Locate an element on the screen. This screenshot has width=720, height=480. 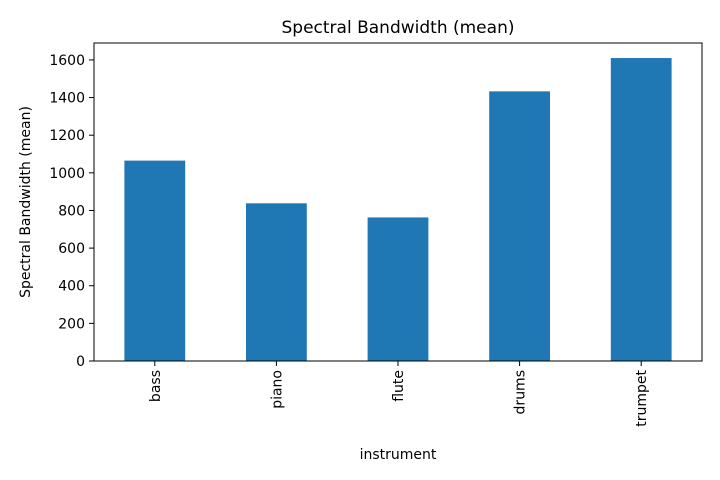
y-tick-label: 0 is located at coordinates (80, 362).